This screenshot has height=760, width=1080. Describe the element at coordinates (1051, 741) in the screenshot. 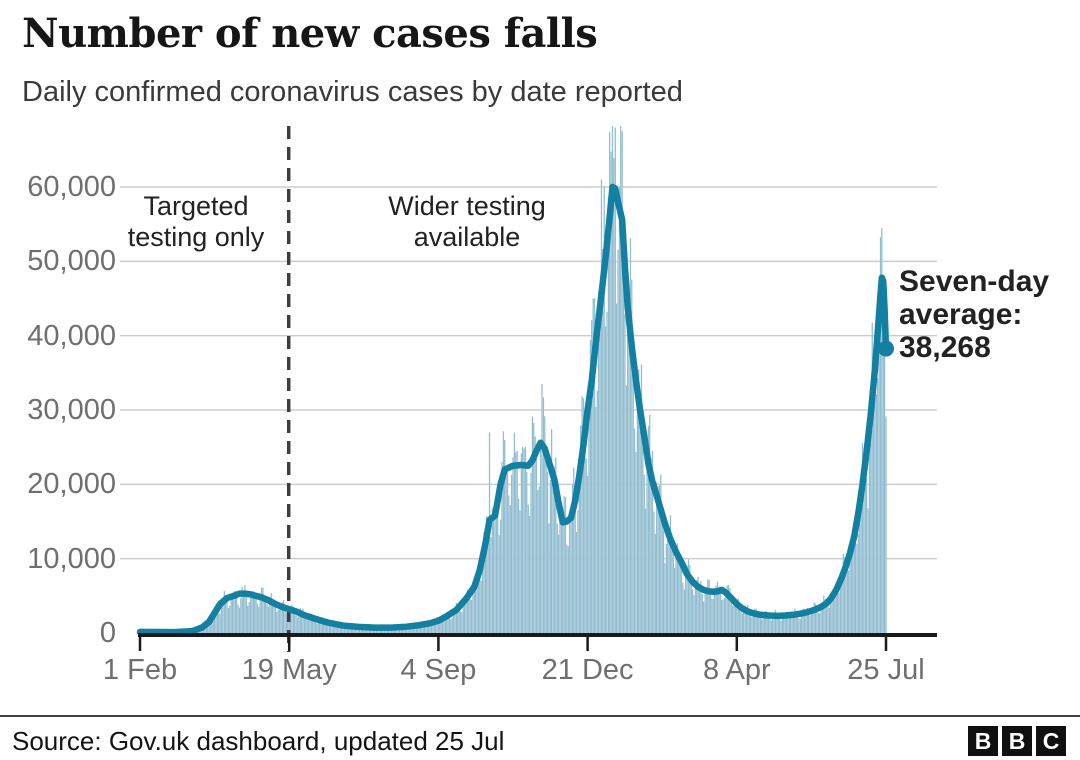

I see `bbc-logo-letter: C` at that location.